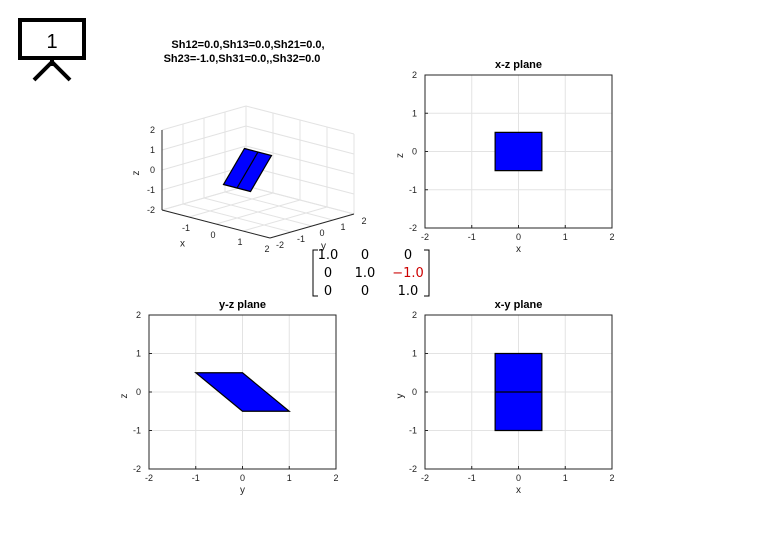  Describe the element at coordinates (247, 45) in the screenshot. I see `3d-plot-title-line-1: Sh12=0.0,Sh13=0.0,Sh21=0.0,` at that location.